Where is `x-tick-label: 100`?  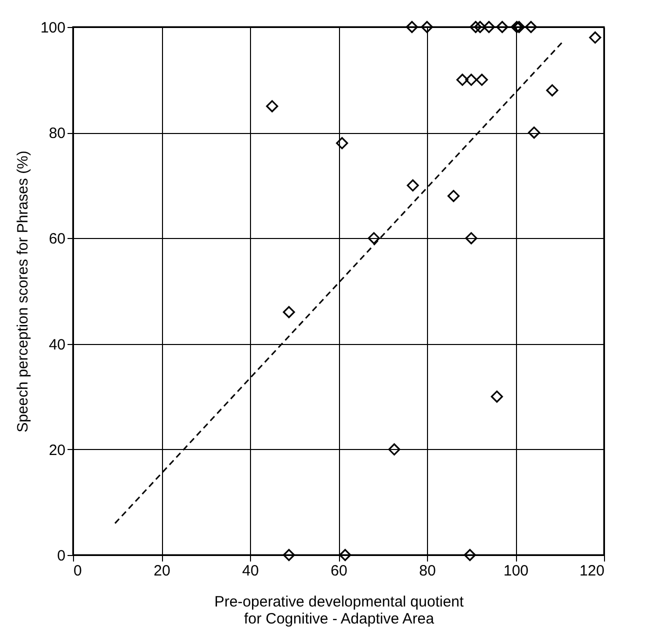 x-tick-label: 100 is located at coordinates (516, 571).